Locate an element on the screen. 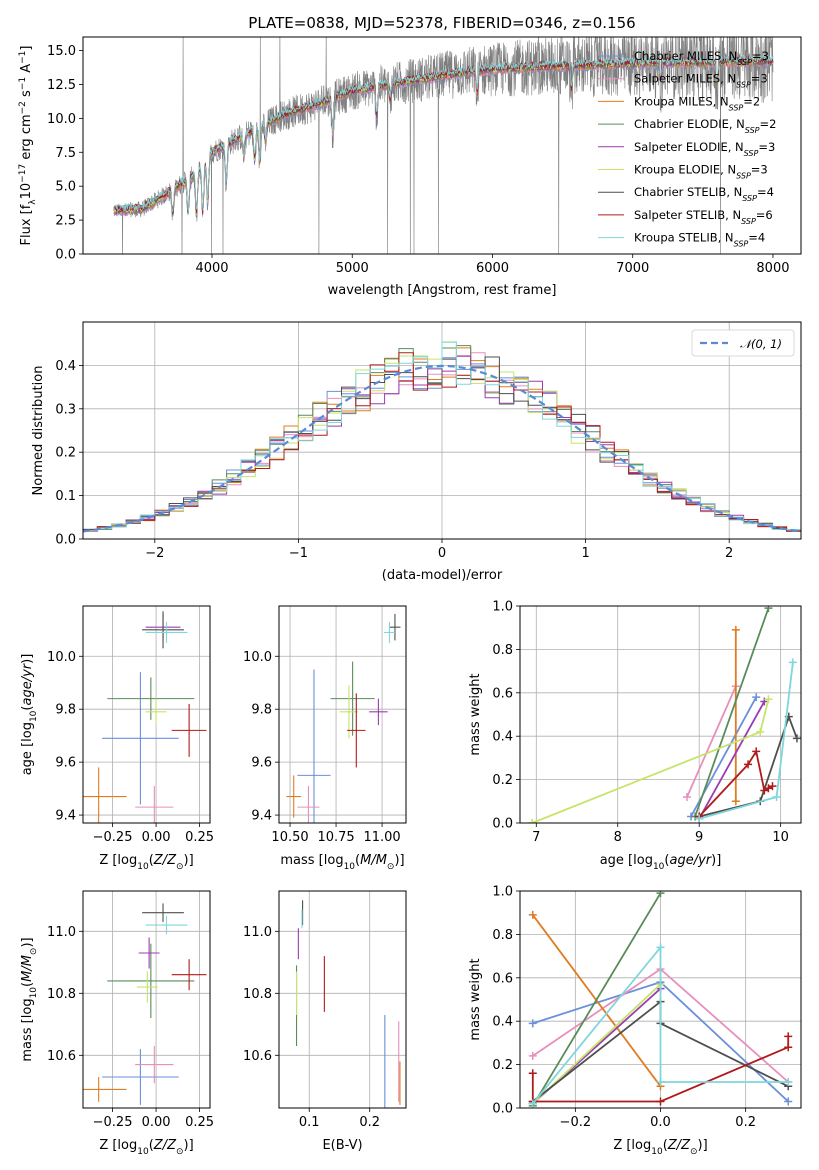 This screenshot has width=819, height=1170. y-tick-label: 12.5 is located at coordinates (61, 85).